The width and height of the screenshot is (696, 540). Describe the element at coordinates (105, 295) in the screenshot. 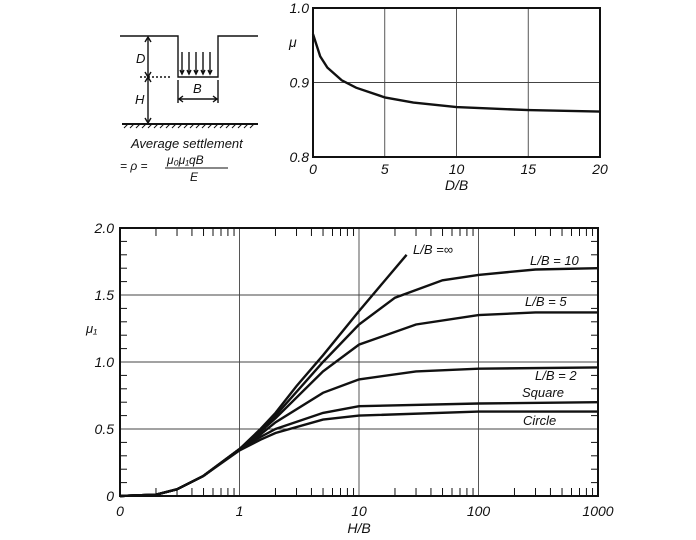

I see `y-tick-label: 1.5` at that location.